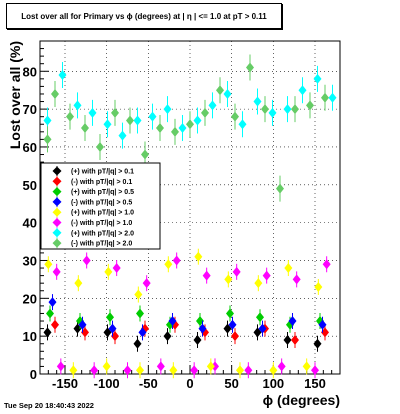 This screenshot has height=414, width=400. What do you see at coordinates (273, 383) in the screenshot?
I see `x-tick-label: 100` at bounding box center [273, 383].